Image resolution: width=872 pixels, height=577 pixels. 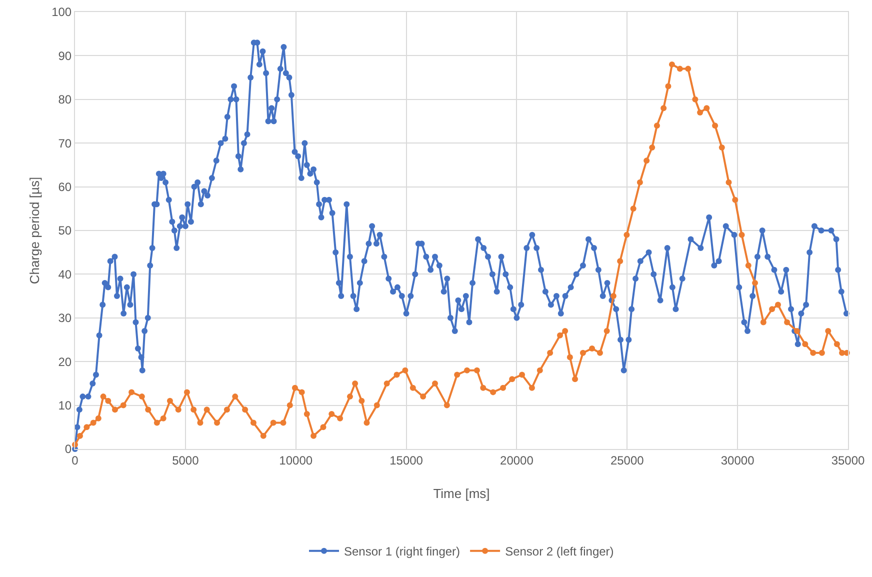 What do you see at coordinates (186, 460) in the screenshot?
I see `x-tick-label: 5000` at bounding box center [186, 460].